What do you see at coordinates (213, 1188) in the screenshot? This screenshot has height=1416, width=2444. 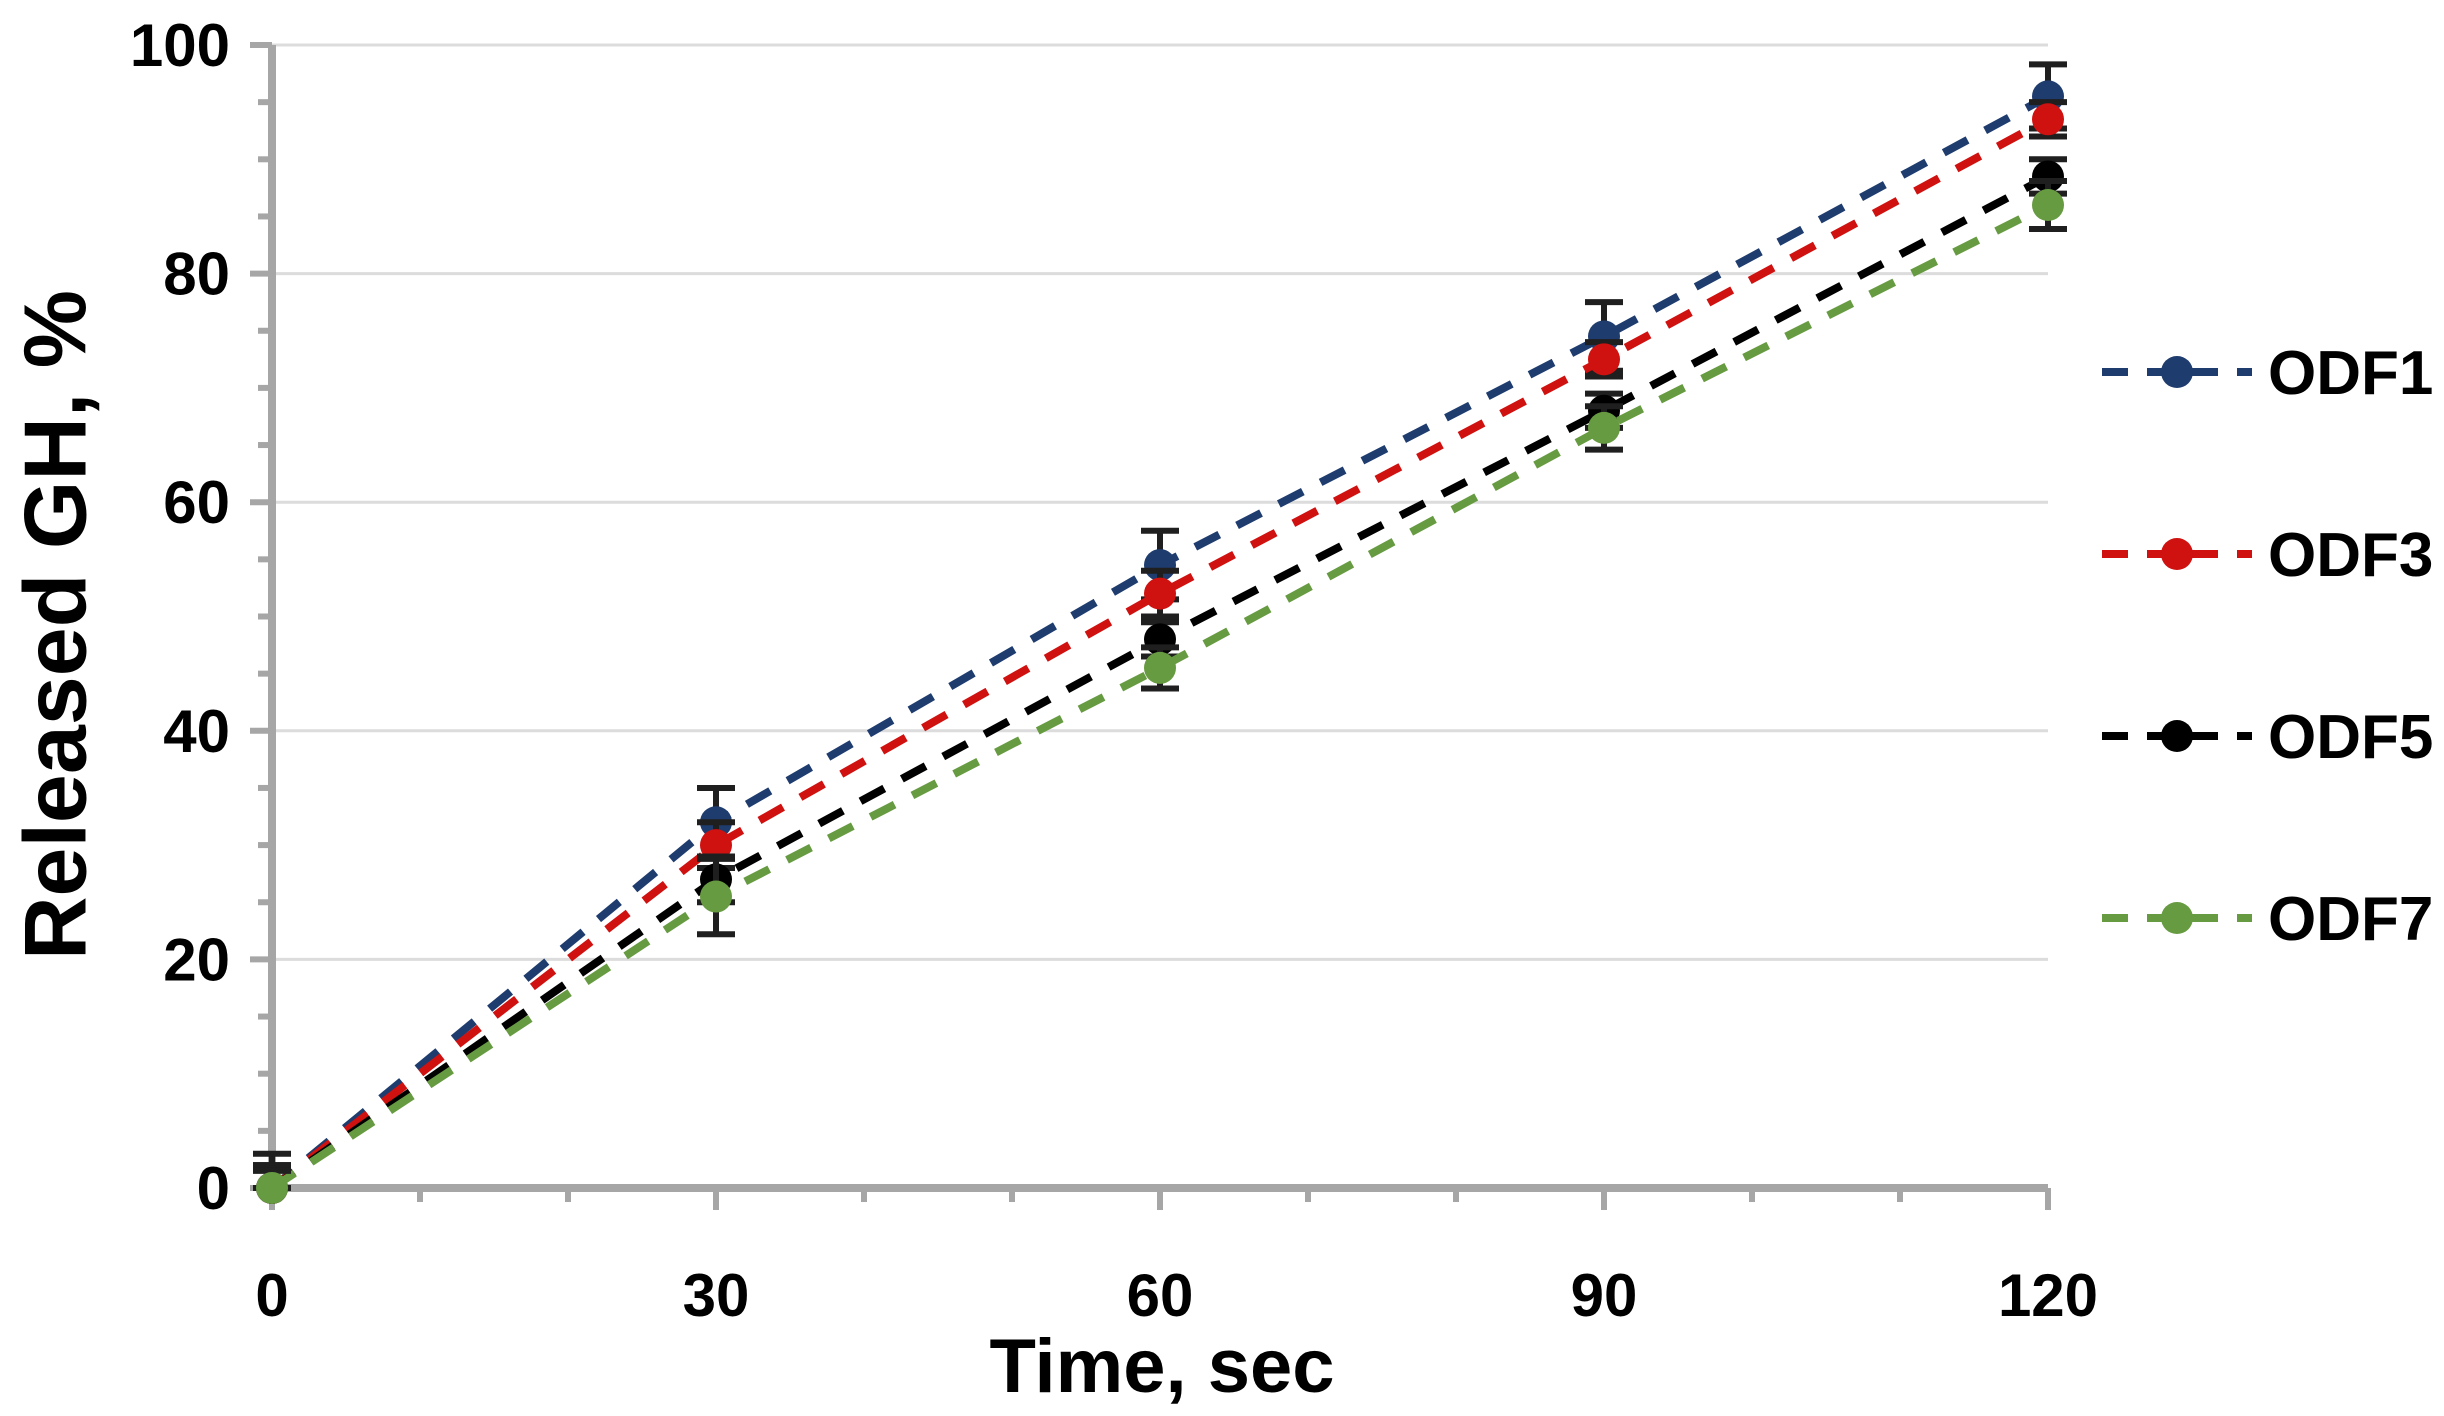 I see `y-tick-label-0: 0` at bounding box center [213, 1188].